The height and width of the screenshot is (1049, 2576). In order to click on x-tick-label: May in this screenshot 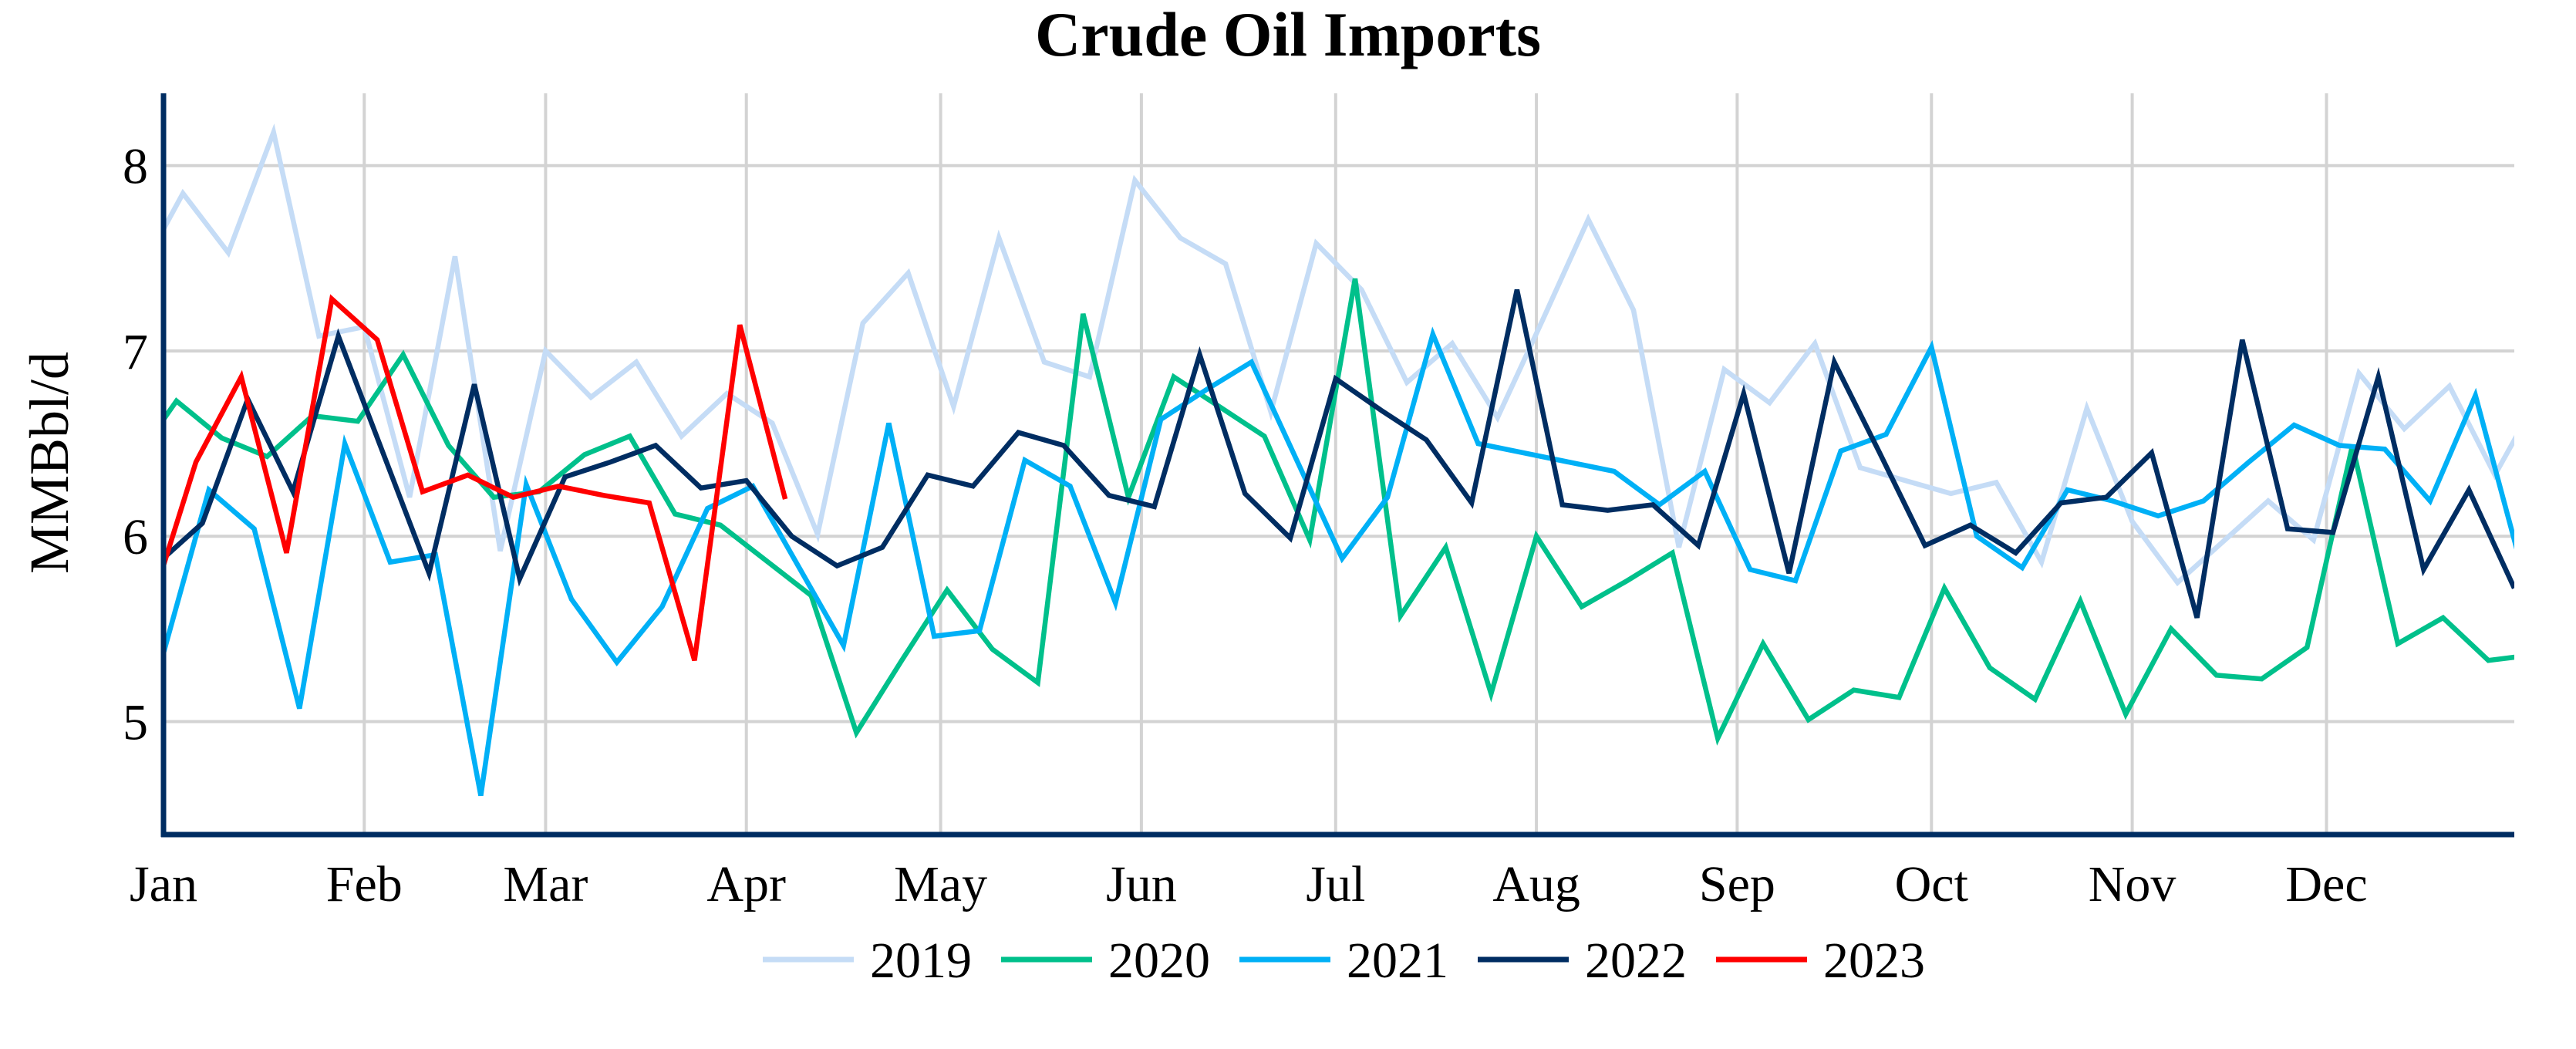, I will do `click(940, 884)`.